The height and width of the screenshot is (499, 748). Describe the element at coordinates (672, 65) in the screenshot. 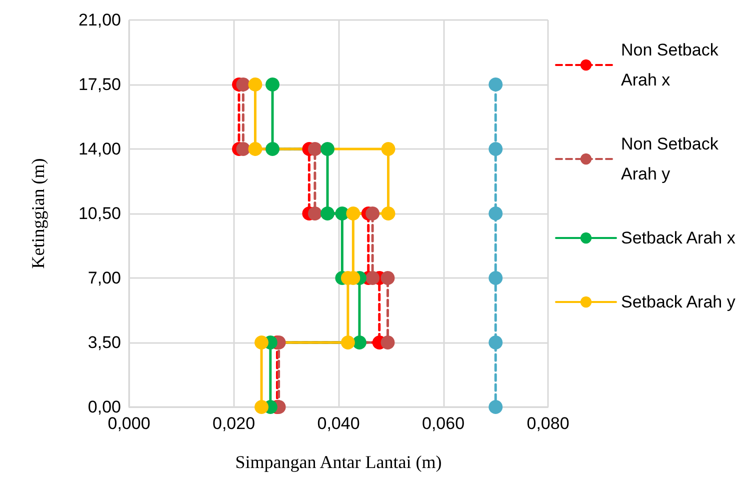

I see `legend-label: Non Setback Arah x` at that location.